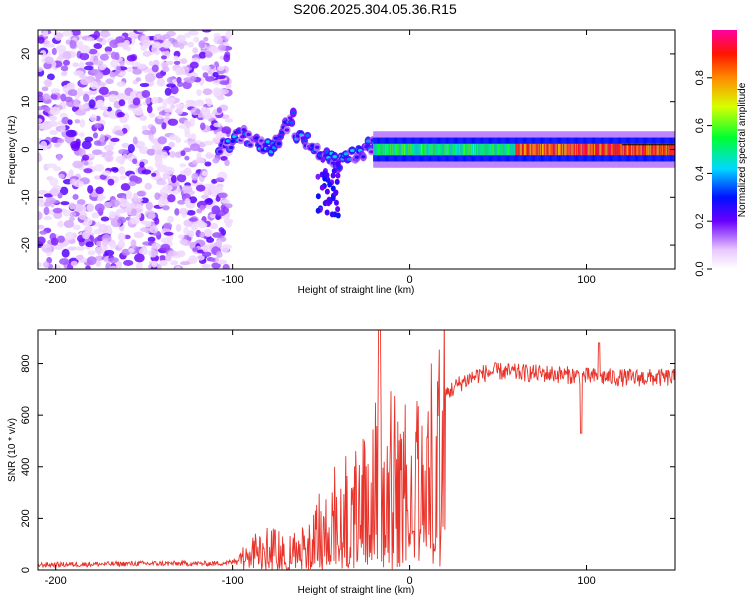 Image resolution: width=750 pixels, height=600 pixels. I want to click on colorbar-tick-label: 0.8, so click(700, 77).